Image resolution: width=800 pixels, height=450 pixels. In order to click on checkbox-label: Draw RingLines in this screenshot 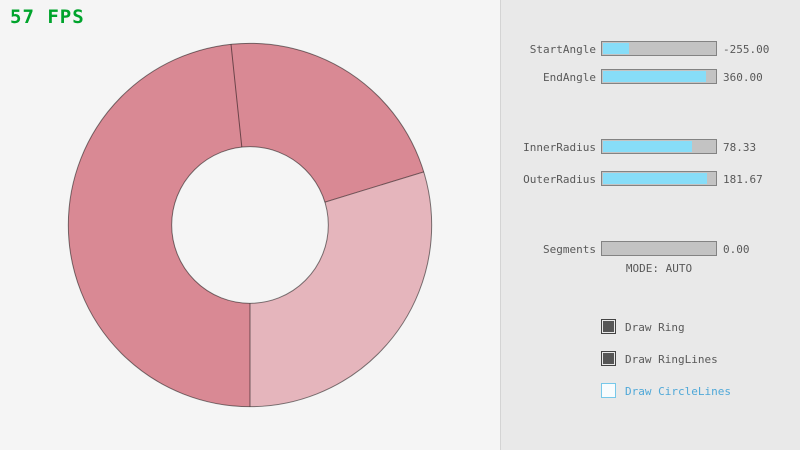, I will do `click(671, 359)`.